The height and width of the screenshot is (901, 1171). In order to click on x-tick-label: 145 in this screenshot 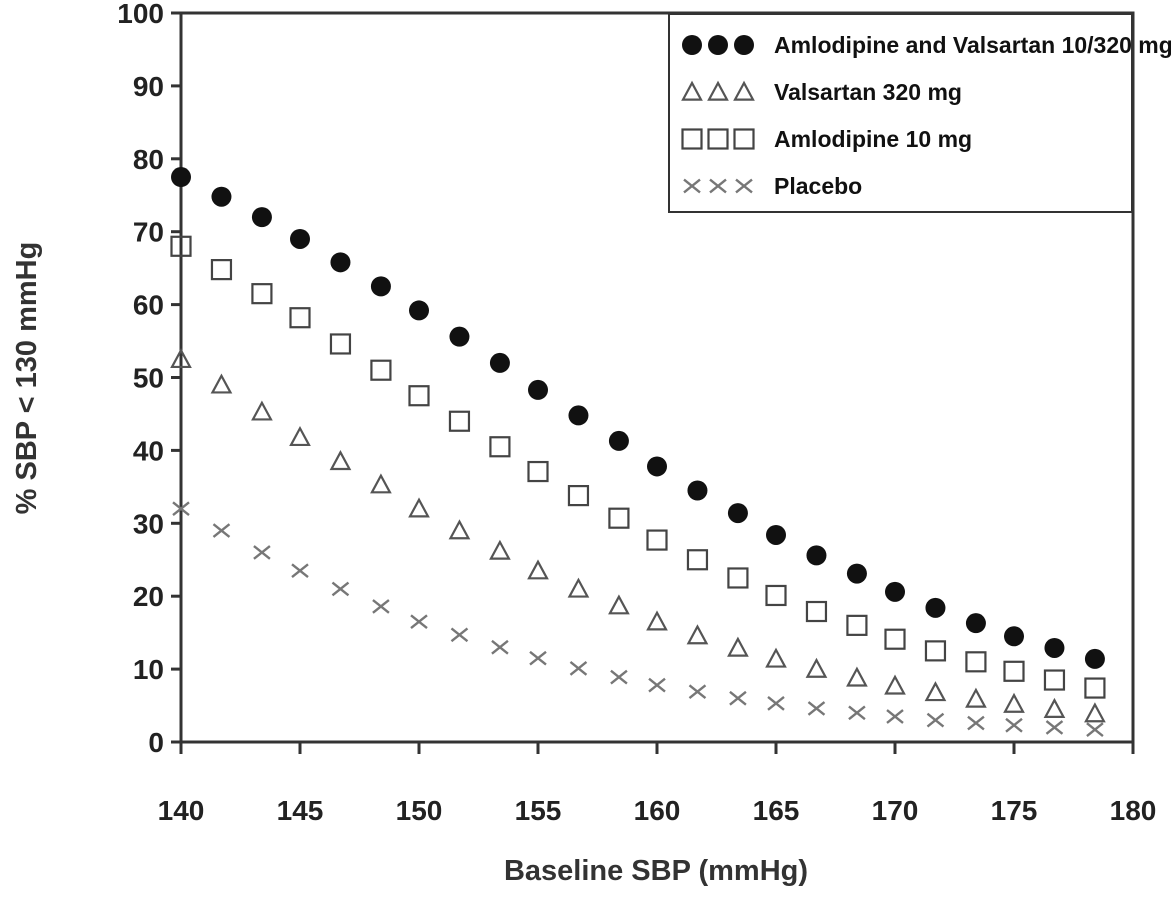, I will do `click(300, 810)`.